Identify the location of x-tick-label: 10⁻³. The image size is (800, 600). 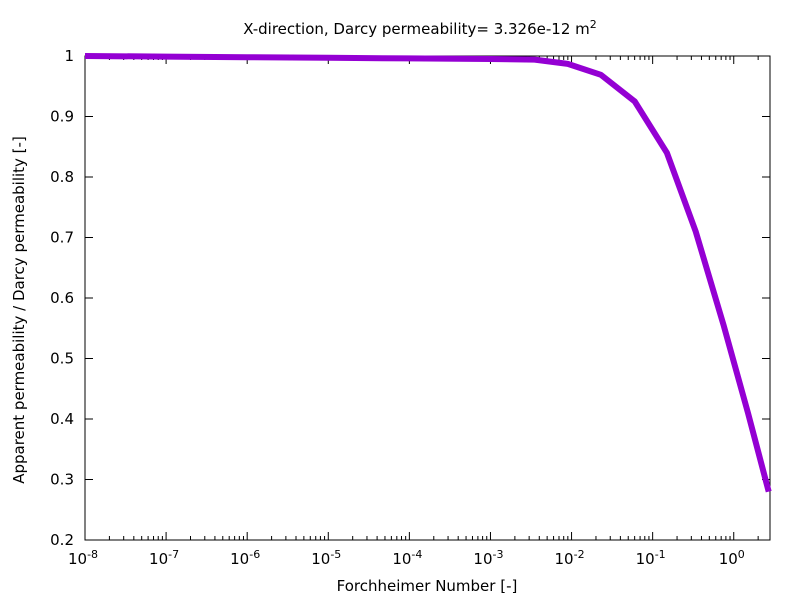
(488, 558).